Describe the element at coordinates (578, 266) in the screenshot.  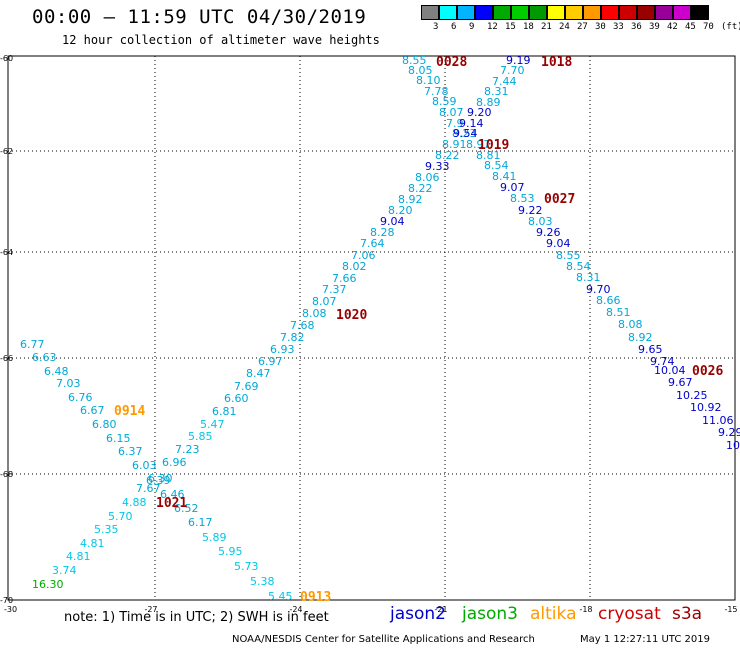
I see `wave-height-value: 8.54` at that location.